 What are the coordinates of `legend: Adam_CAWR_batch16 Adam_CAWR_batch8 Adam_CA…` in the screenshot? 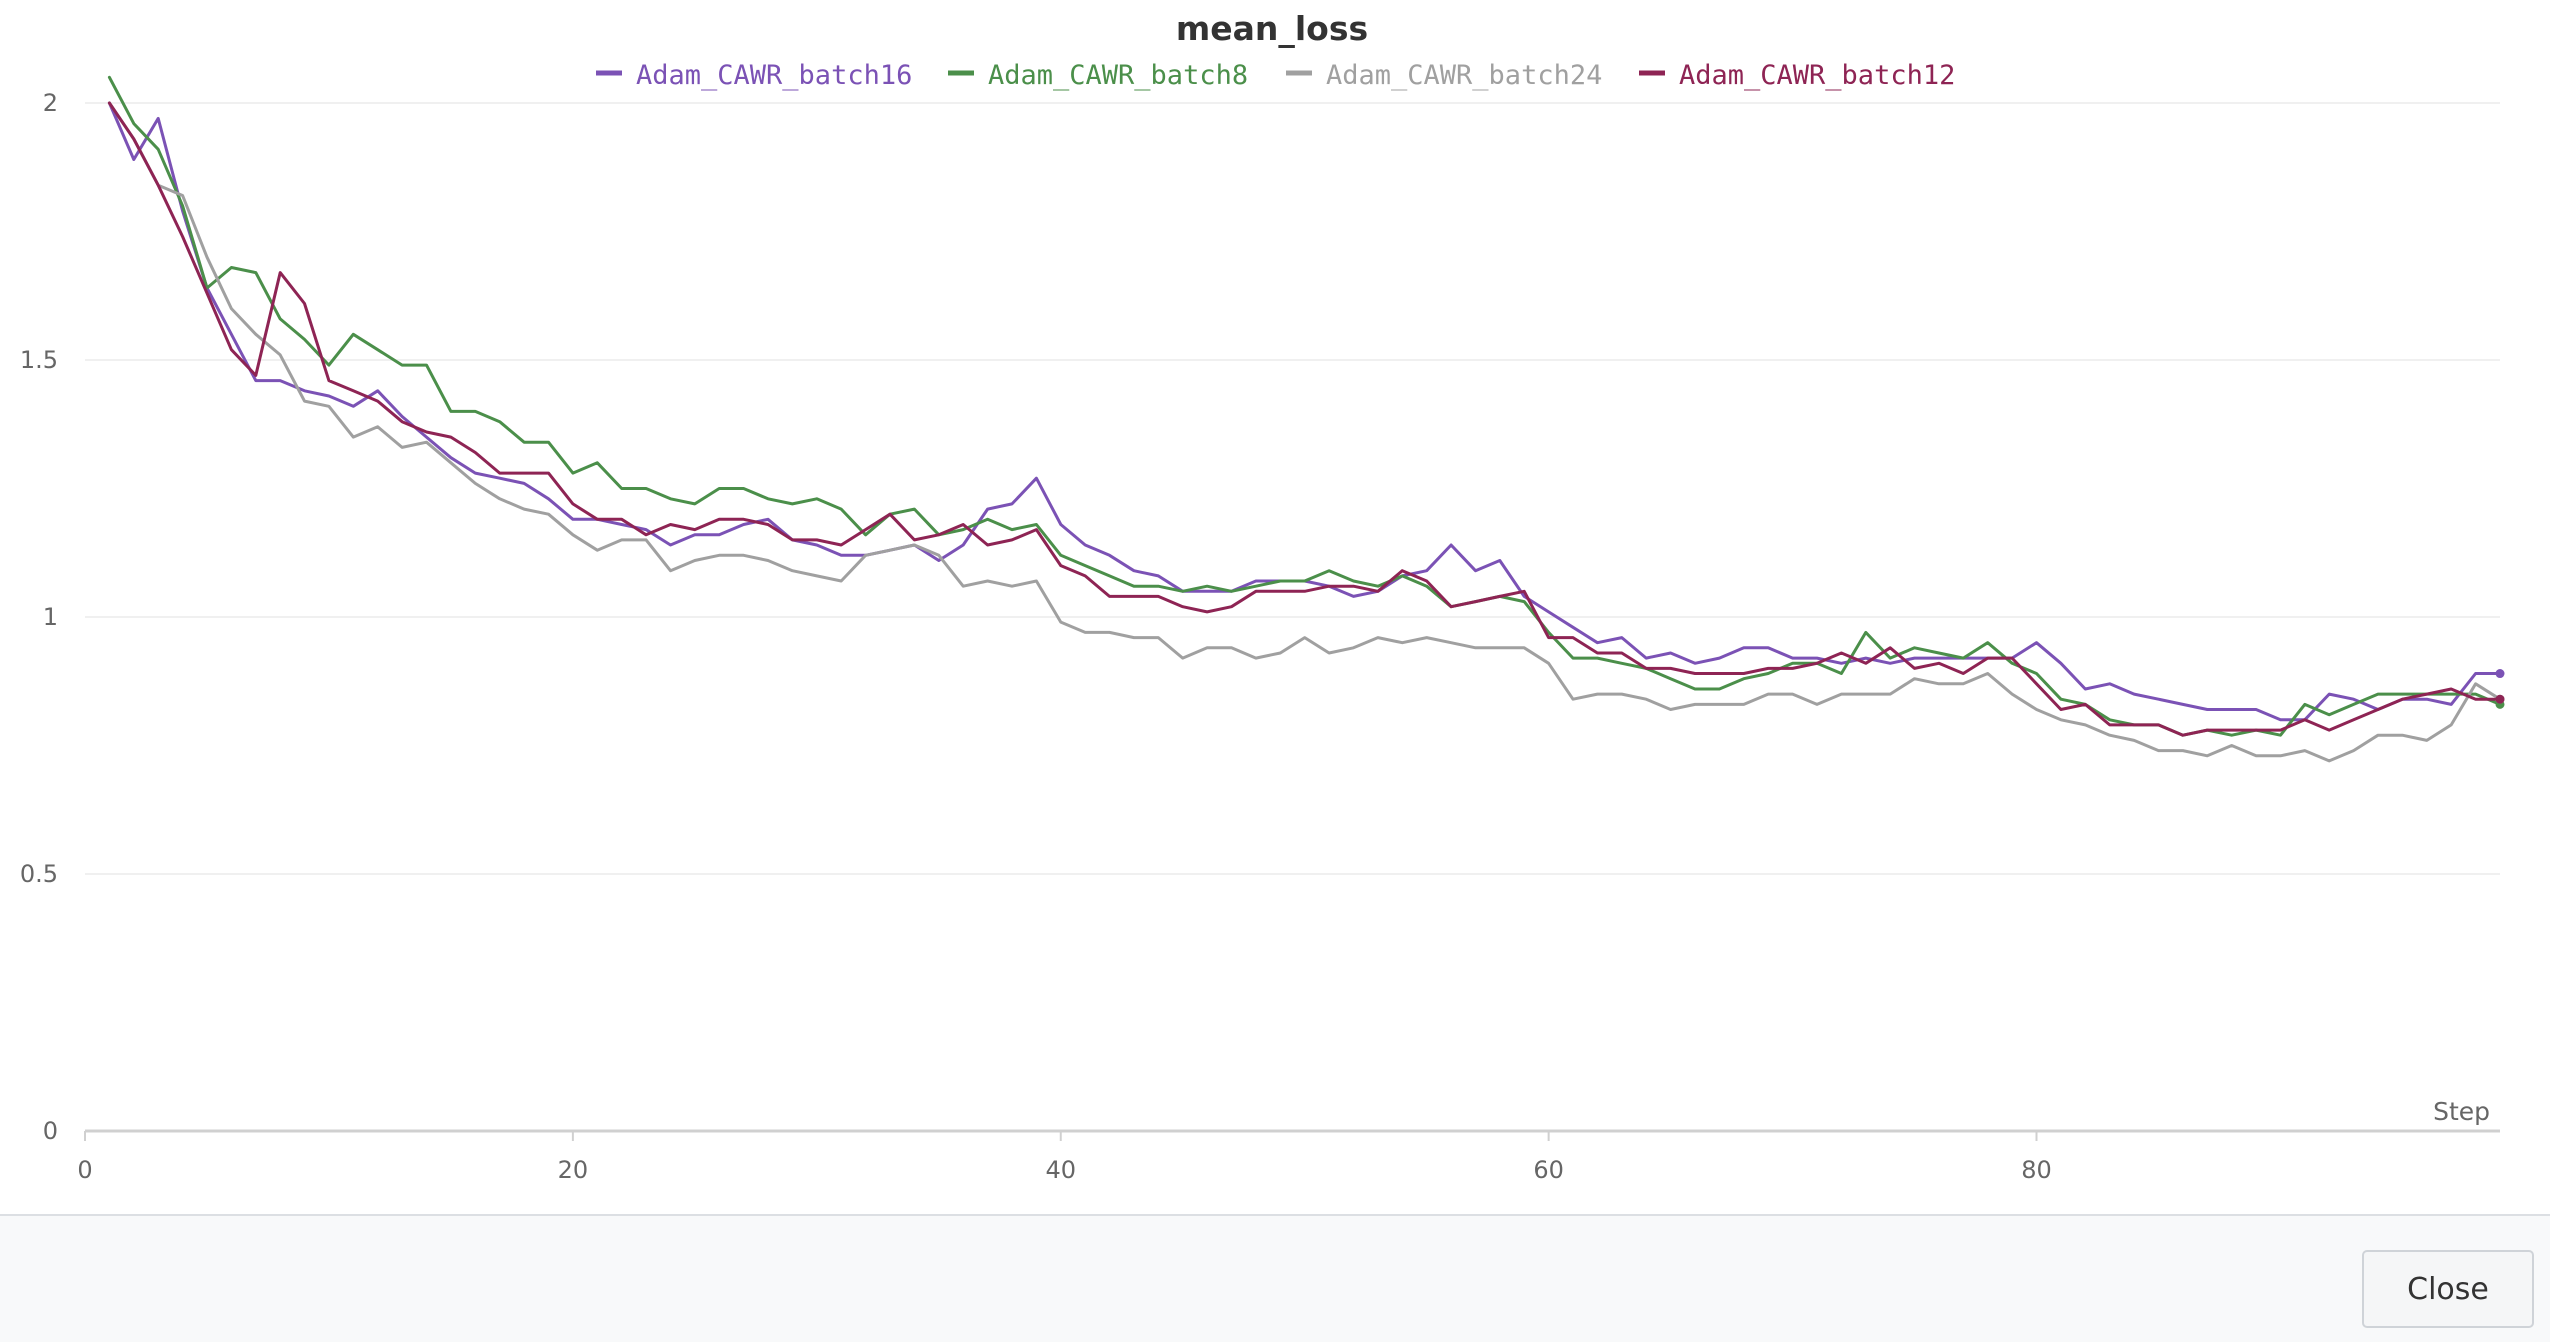 It's located at (1275, 75).